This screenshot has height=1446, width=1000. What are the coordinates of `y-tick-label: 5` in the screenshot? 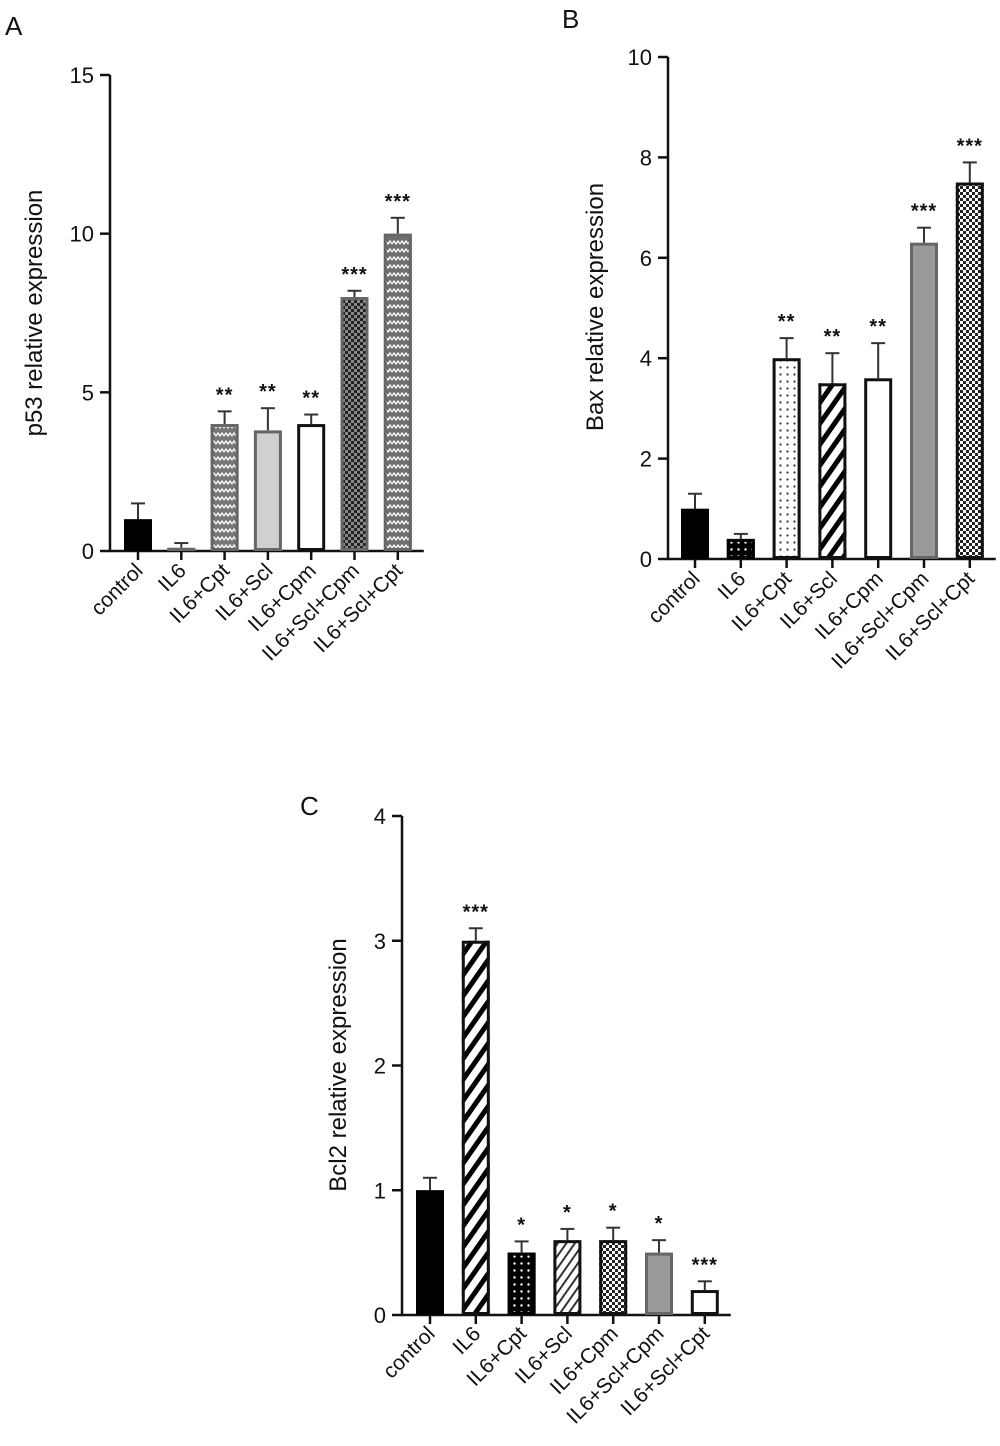 It's located at (88, 392).